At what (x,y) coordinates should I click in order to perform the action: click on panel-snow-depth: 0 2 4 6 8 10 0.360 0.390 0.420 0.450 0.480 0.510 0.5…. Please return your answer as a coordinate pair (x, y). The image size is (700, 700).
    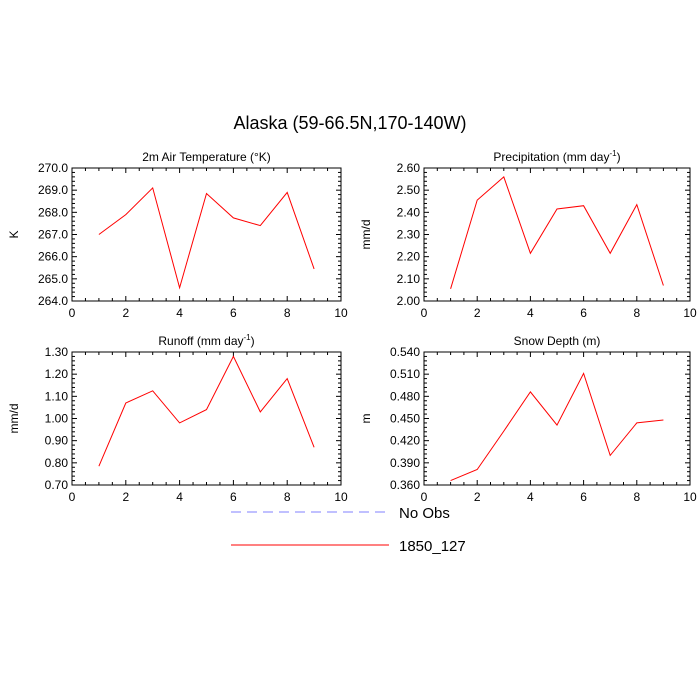
    Looking at the image, I should click on (528, 419).